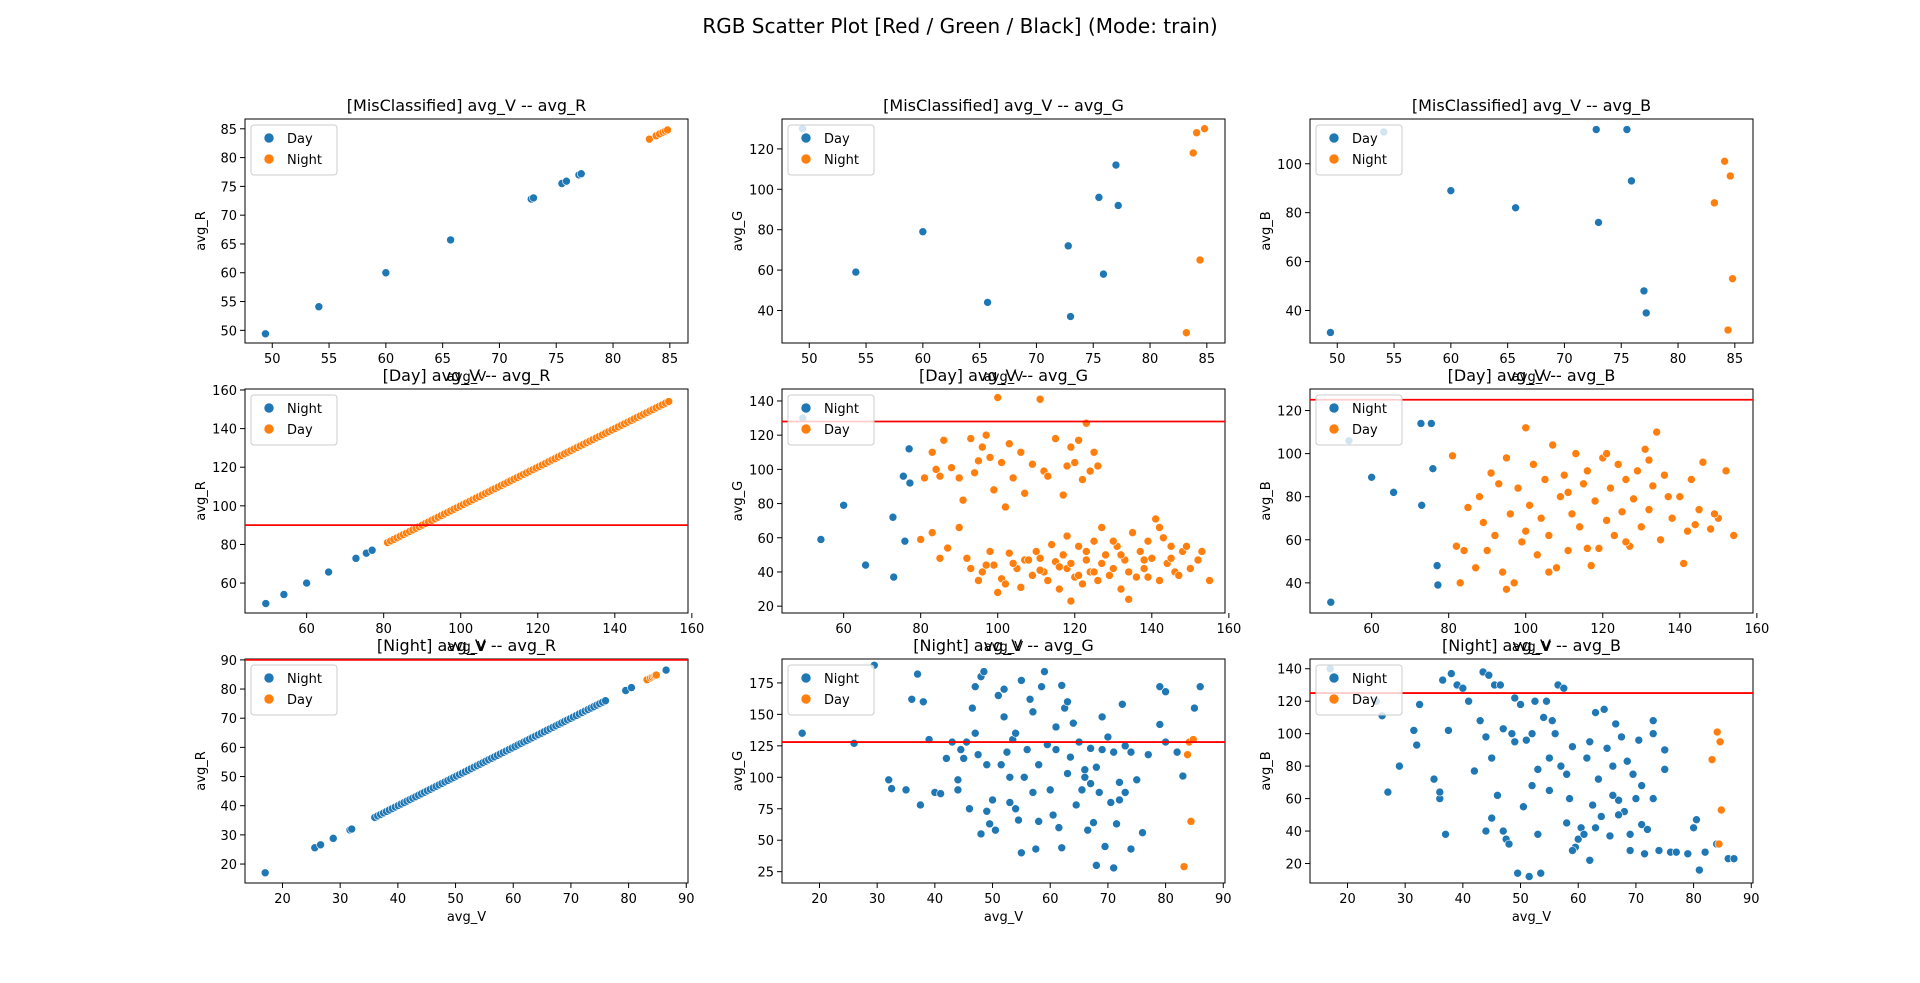  Describe the element at coordinates (466, 768) in the screenshot. I see `plot-area` at that location.